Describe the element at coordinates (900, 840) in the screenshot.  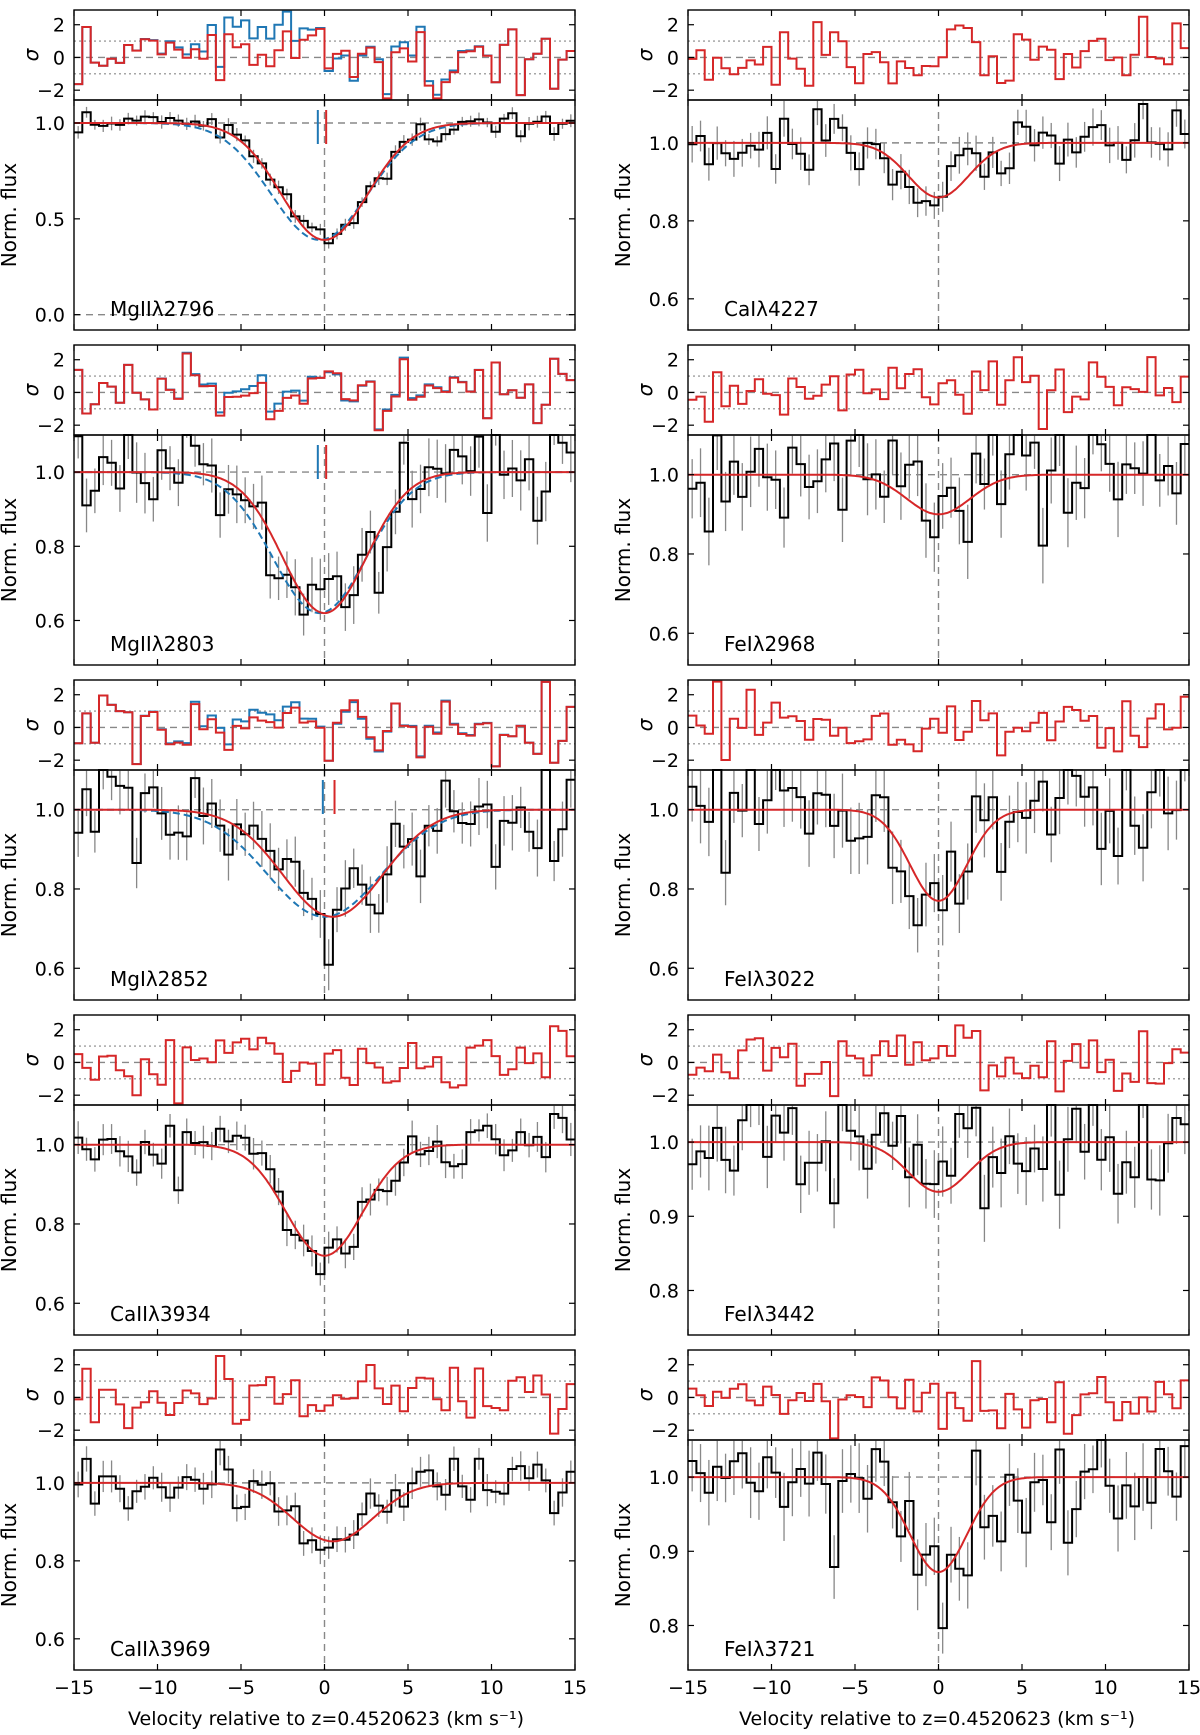
I see `panel-5: −2 0 2σ 0.6 0.8 1.0 Norm. flux FeIλ3022` at that location.